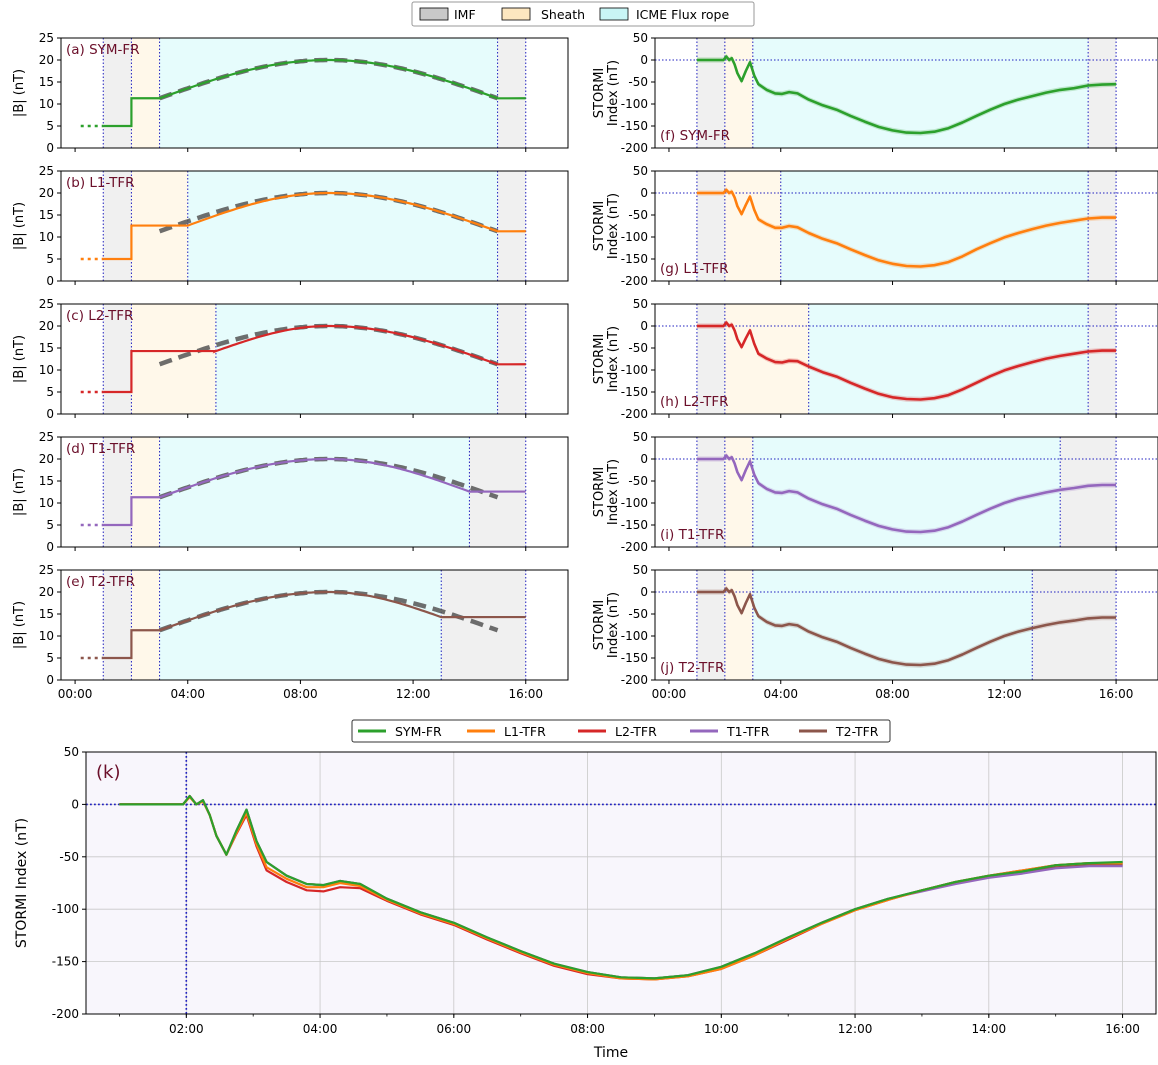 Image resolution: width=1158 pixels, height=1065 pixels. Describe the element at coordinates (525, 731) in the screenshot. I see `legend-label-l1: L1-TFR` at that location.